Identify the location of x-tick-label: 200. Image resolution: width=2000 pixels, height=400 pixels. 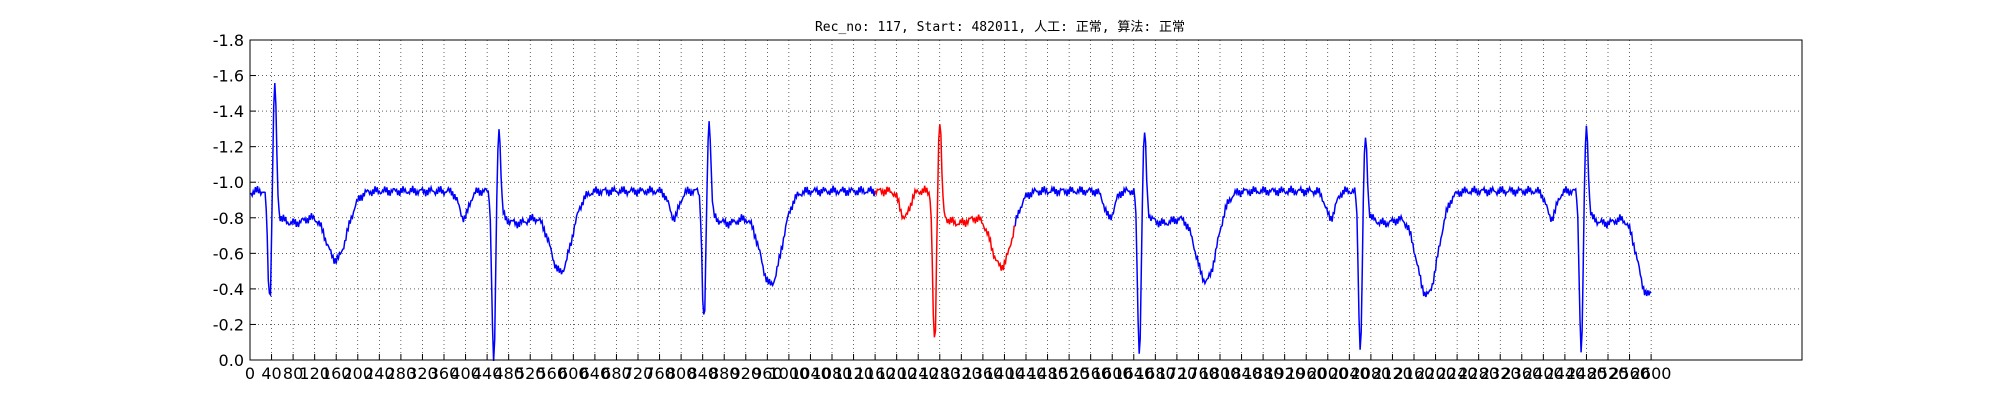
(358, 373).